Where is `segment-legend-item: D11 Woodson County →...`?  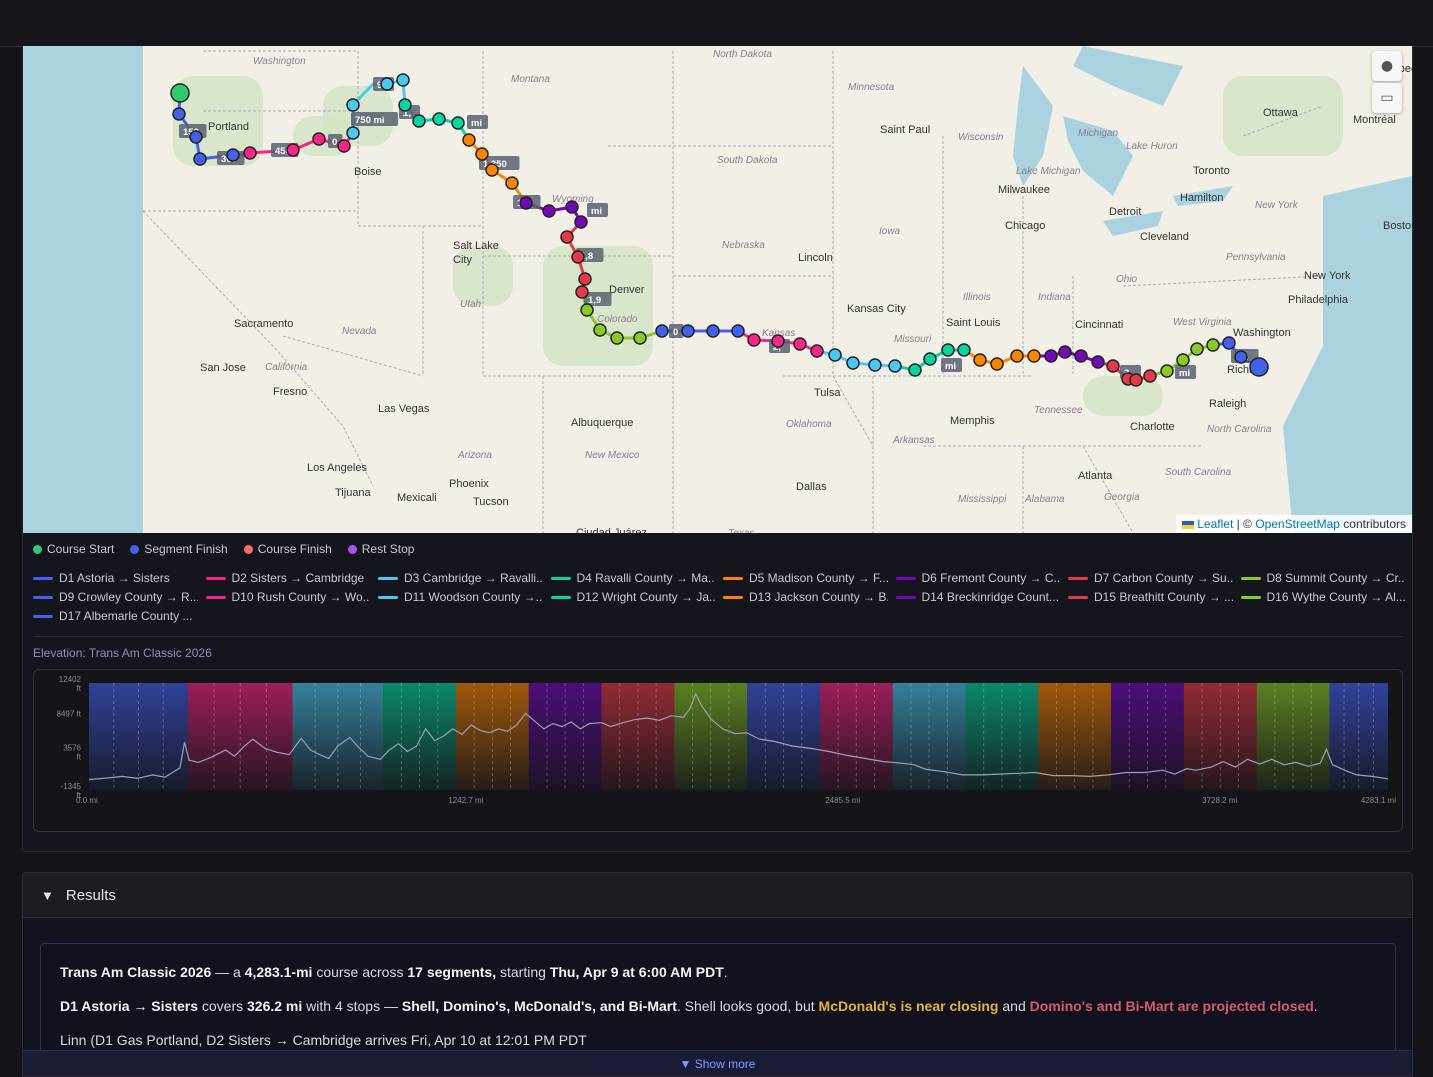
segment-legend-item: D11 Woodson County →... is located at coordinates (460, 597).